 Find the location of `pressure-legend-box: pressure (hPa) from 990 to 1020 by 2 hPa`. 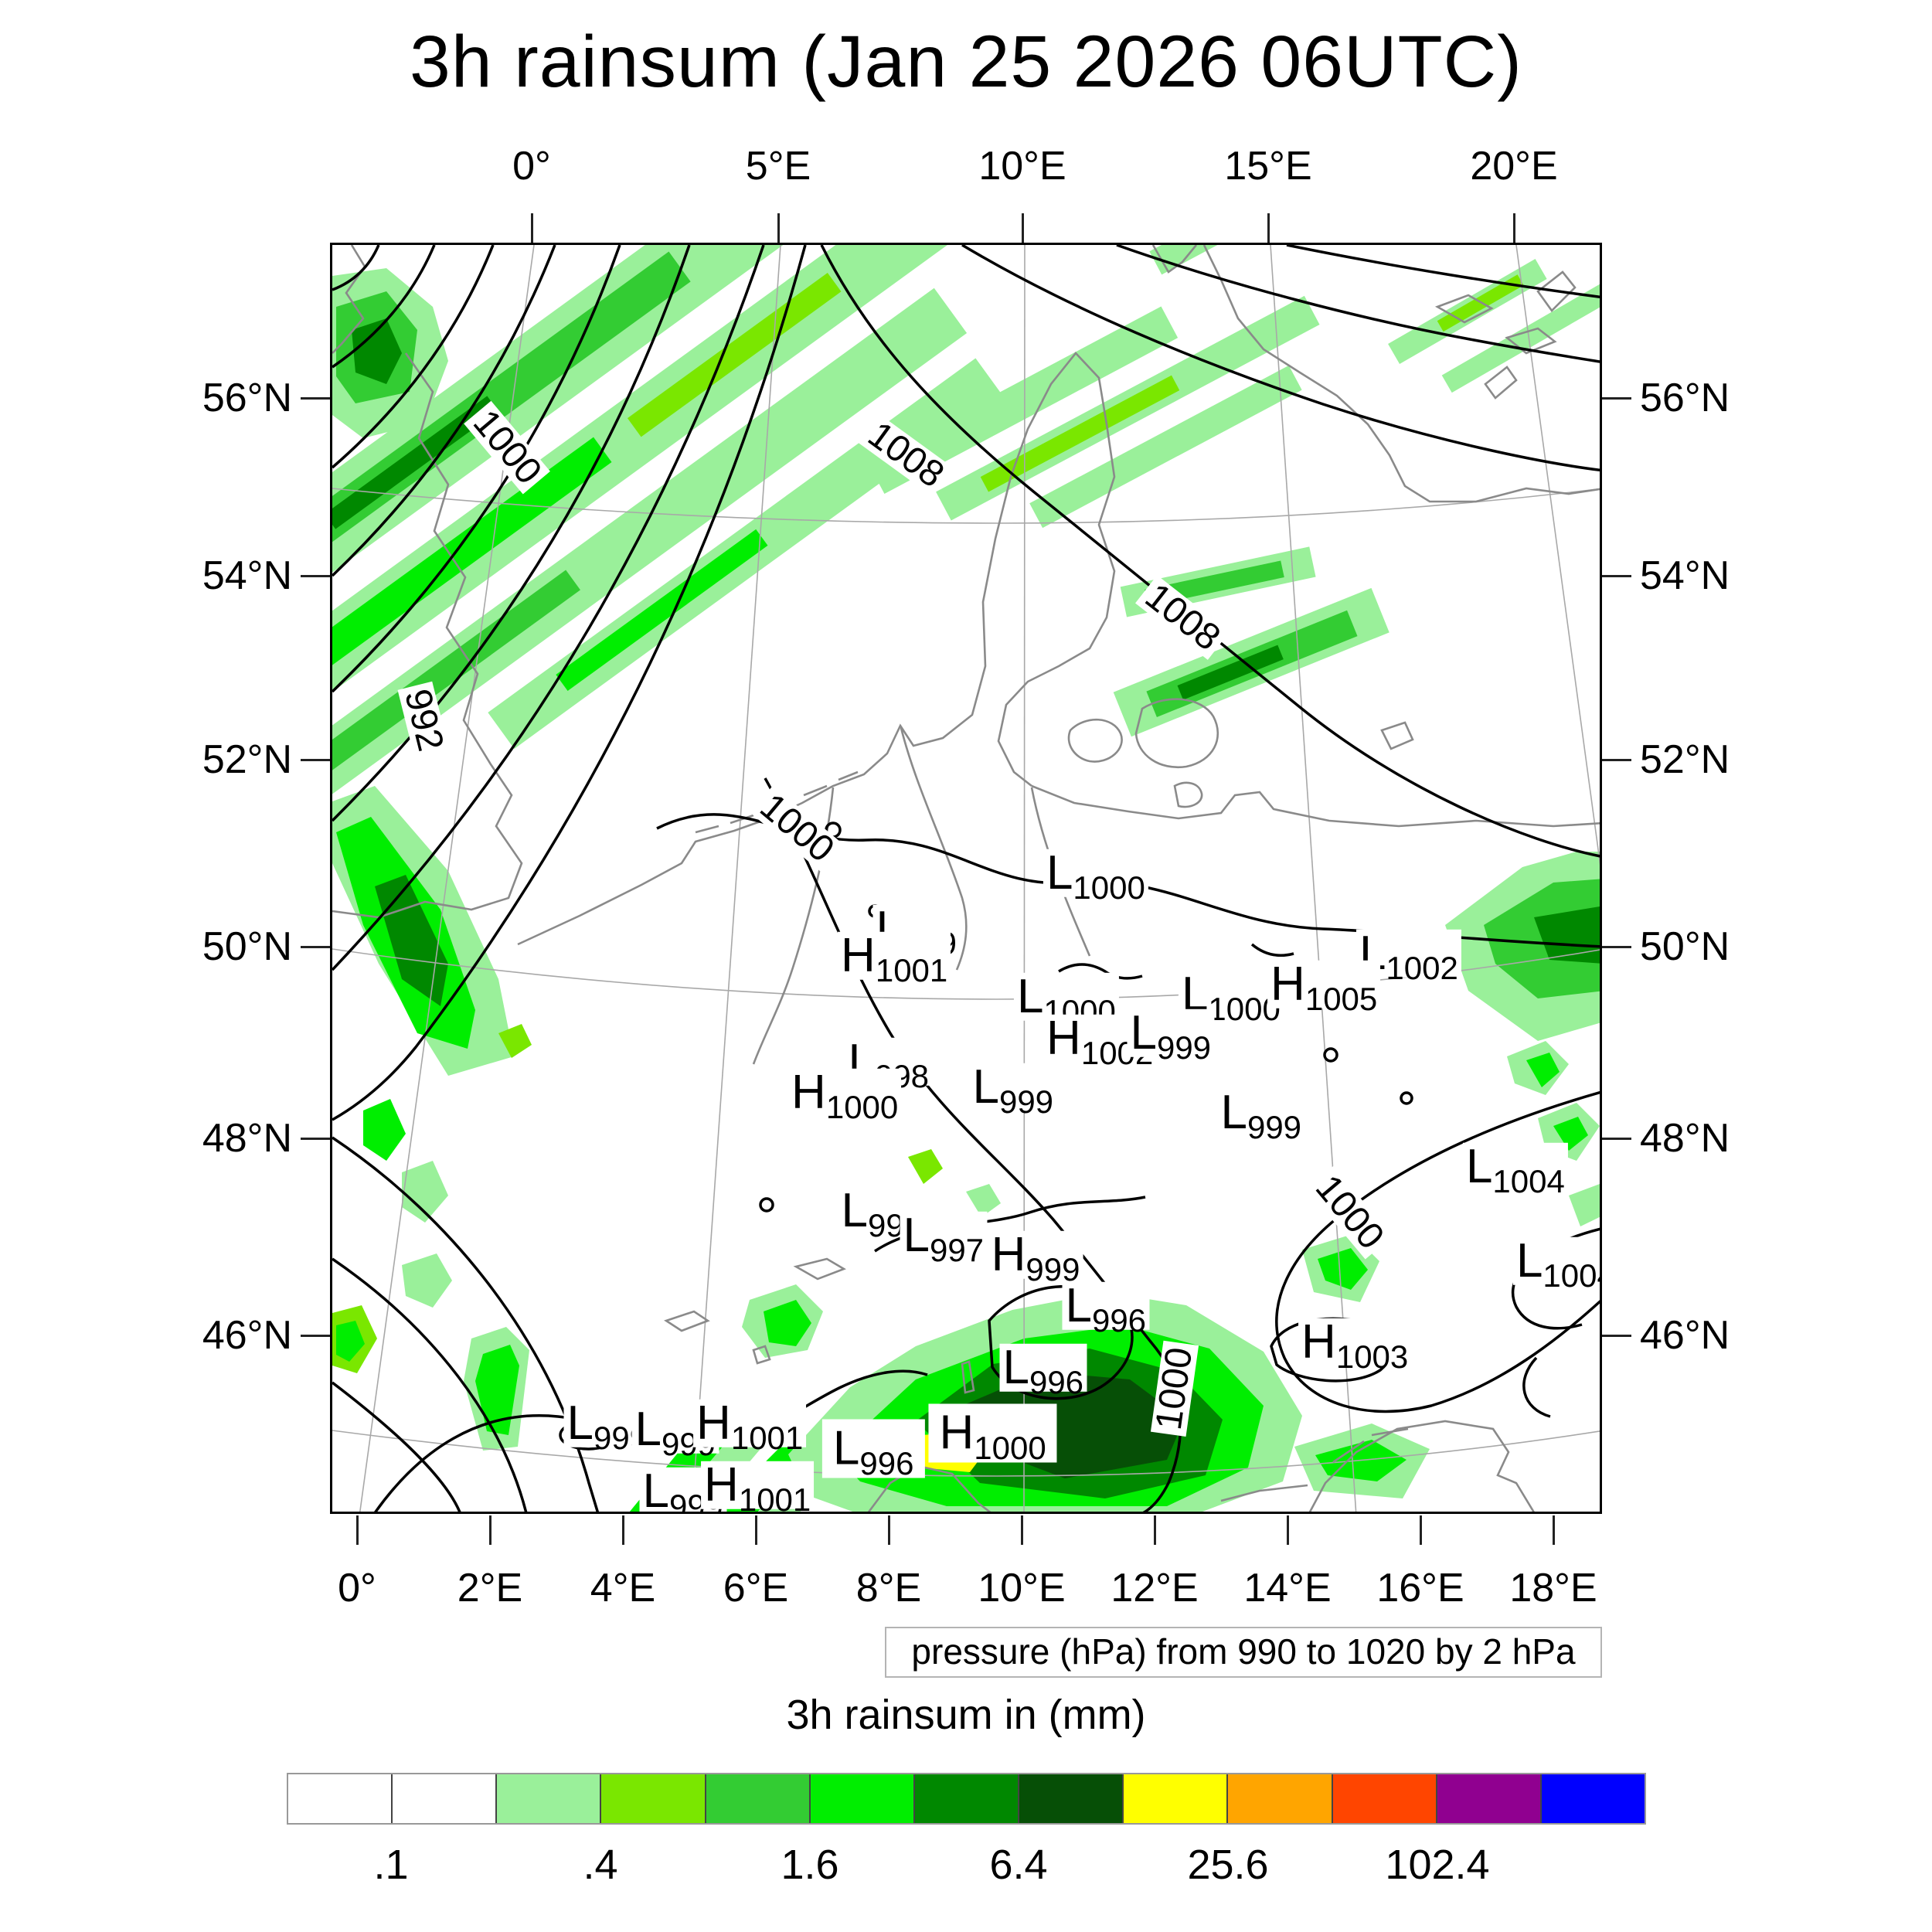

pressure-legend-box: pressure (hPa) from 990 to 1020 by 2 hPa is located at coordinates (1243, 1653).